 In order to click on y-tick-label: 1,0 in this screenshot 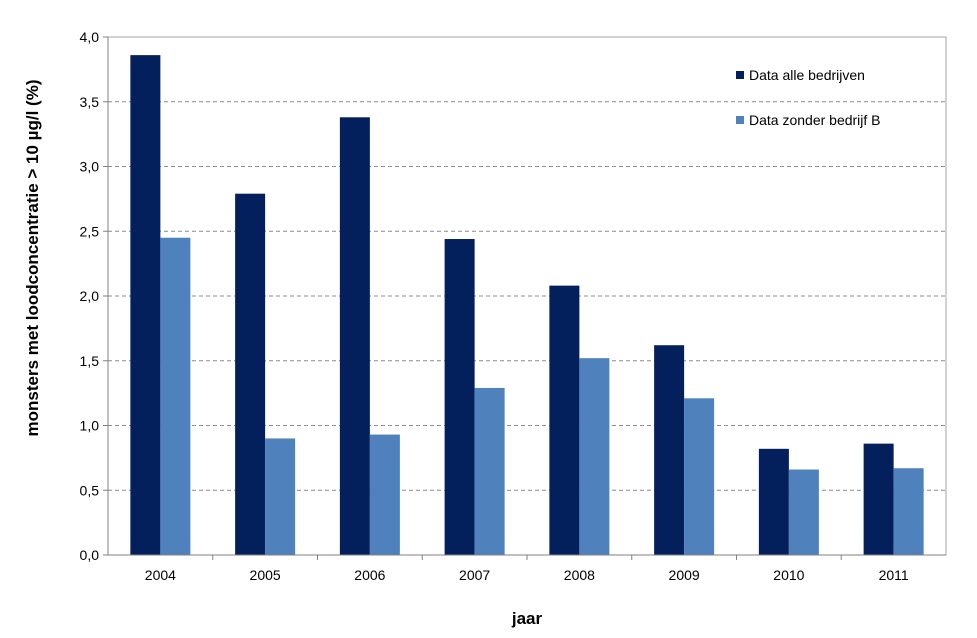, I will do `click(90, 426)`.